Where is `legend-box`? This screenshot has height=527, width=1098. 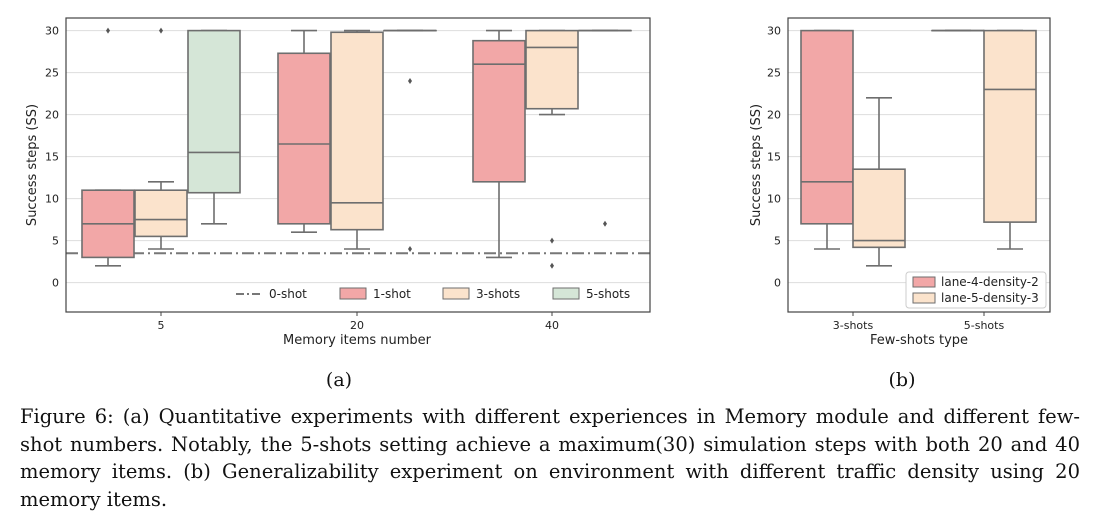 legend-box is located at coordinates (976, 290).